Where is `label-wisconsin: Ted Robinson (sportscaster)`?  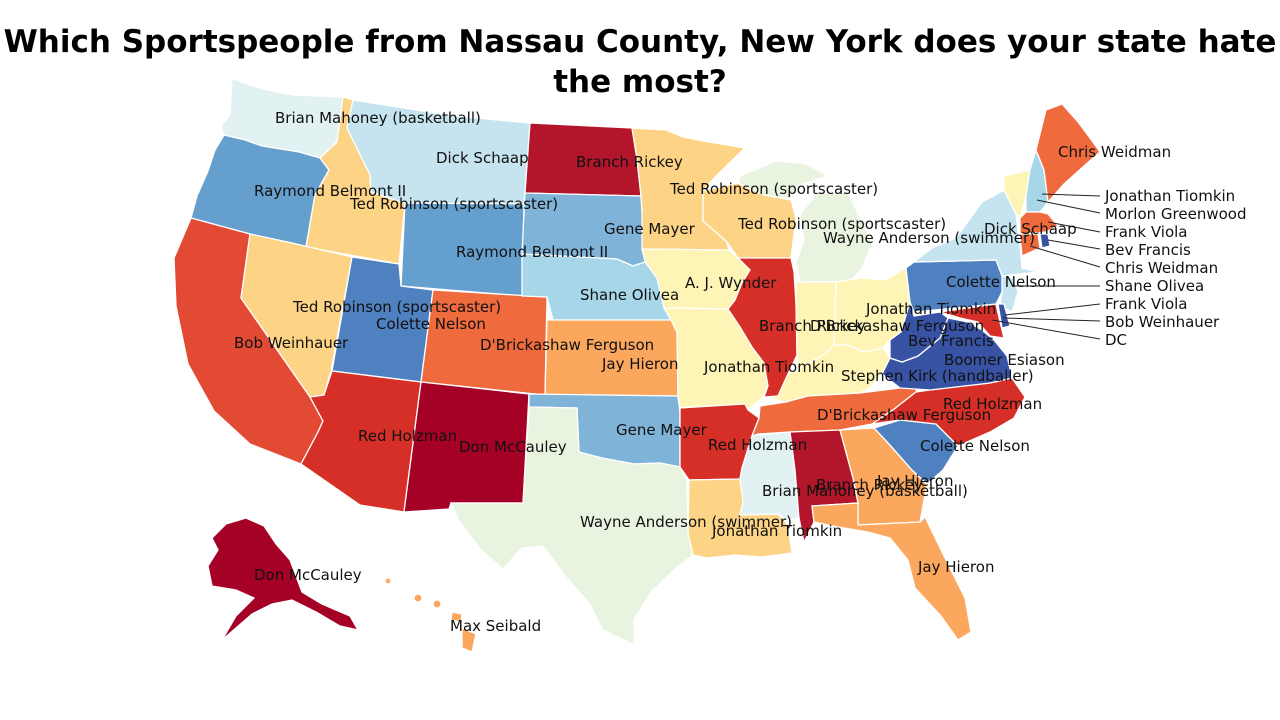 label-wisconsin: Ted Robinson (sportscaster) is located at coordinates (841, 224).